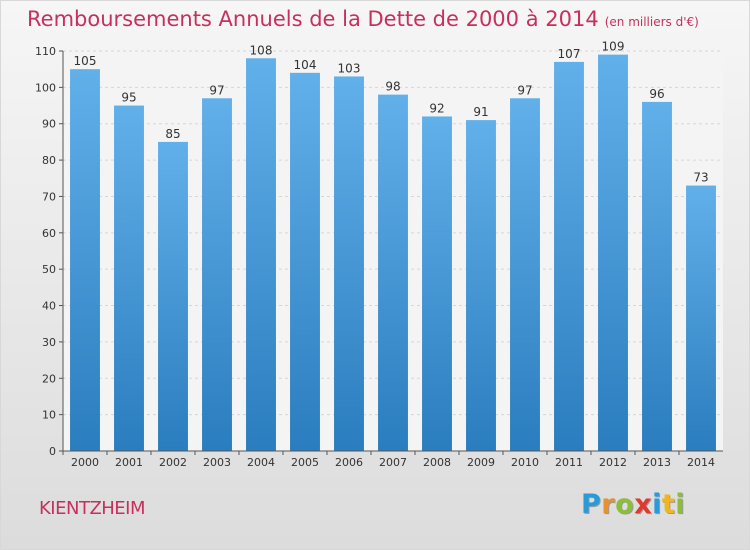 The width and height of the screenshot is (750, 550). Describe the element at coordinates (524, 90) in the screenshot. I see `value-label-2010: 97` at that location.